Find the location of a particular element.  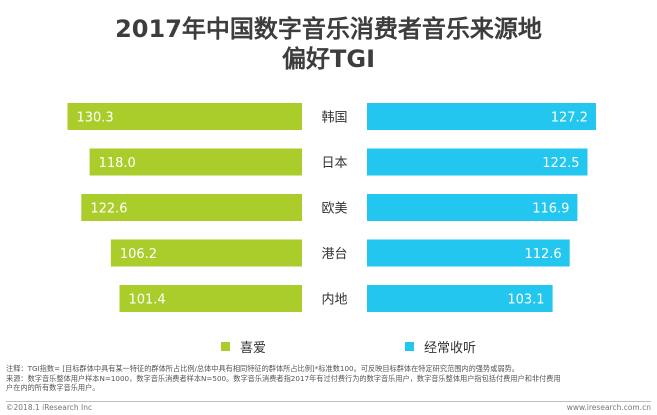

category-label-1: 日本 is located at coordinates (334, 163).